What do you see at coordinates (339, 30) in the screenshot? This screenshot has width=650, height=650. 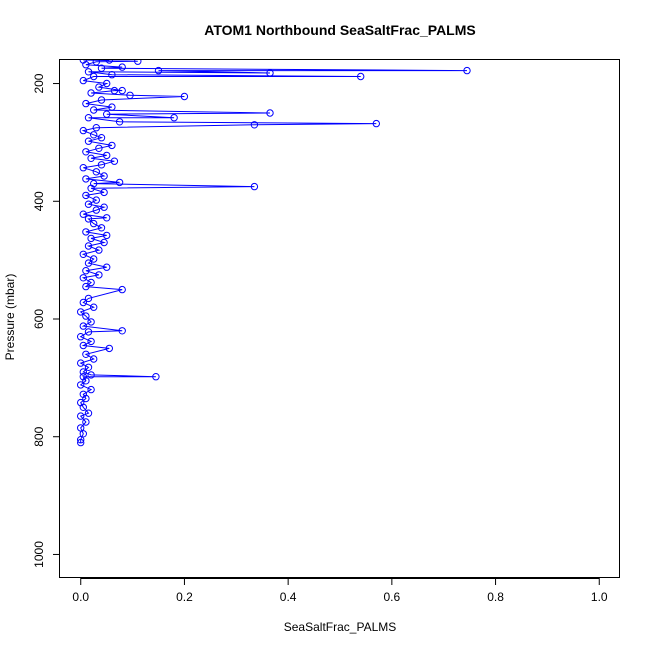 I see `chart-title: ATOM1 Northbound SeaSaltFrac_PALMS` at bounding box center [339, 30].